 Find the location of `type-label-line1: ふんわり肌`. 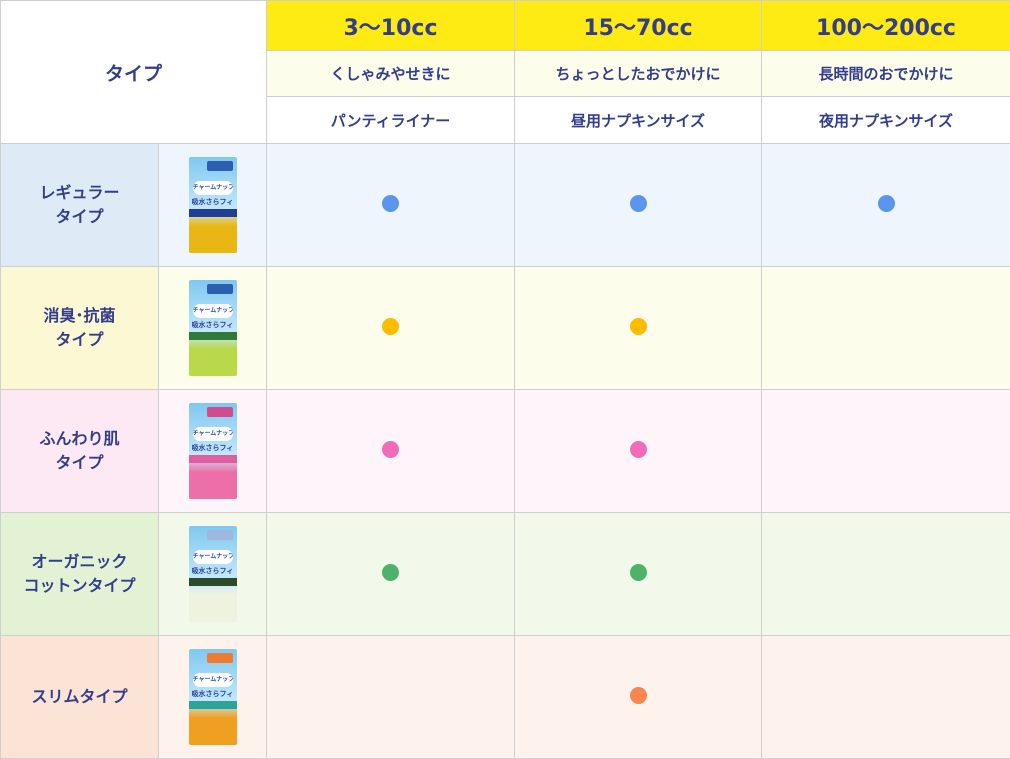

type-label-line1: ふんわり肌 is located at coordinates (79, 439).